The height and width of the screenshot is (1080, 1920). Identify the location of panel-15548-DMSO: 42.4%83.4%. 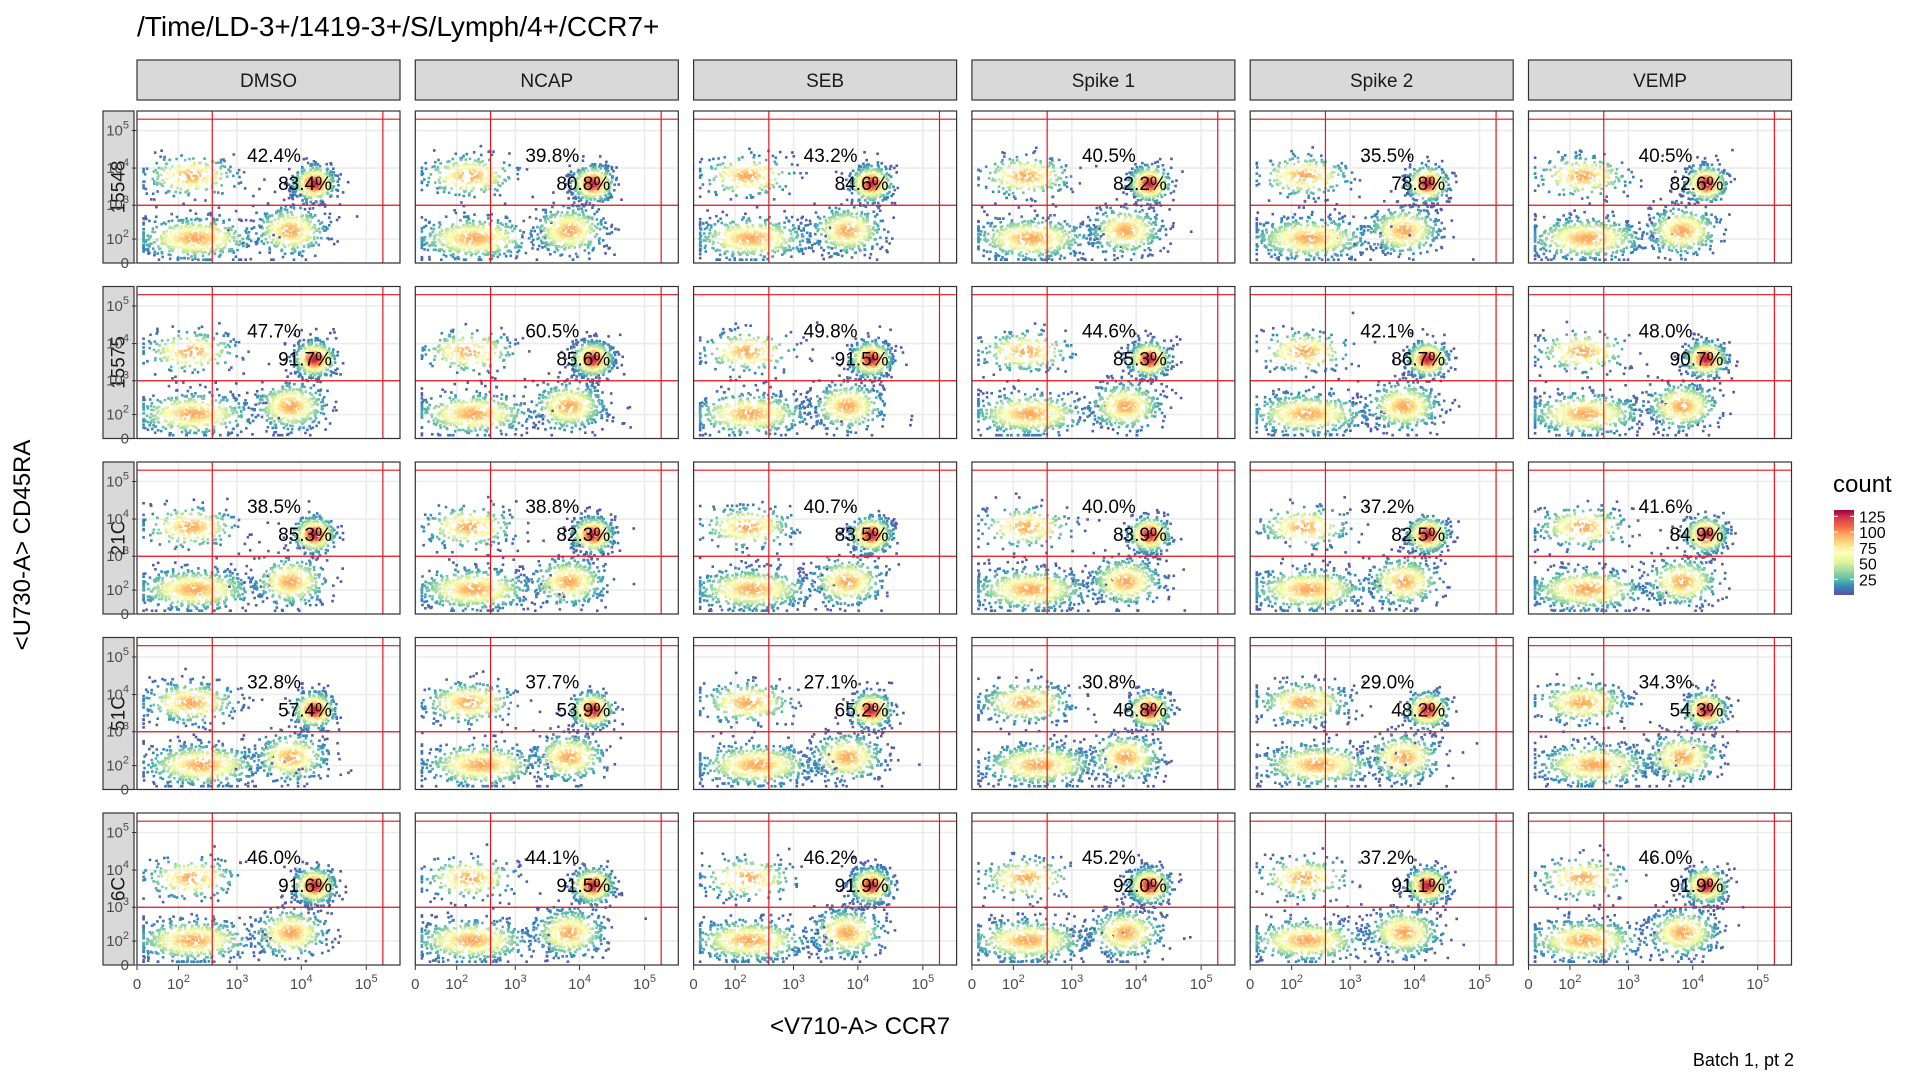
(268, 187).